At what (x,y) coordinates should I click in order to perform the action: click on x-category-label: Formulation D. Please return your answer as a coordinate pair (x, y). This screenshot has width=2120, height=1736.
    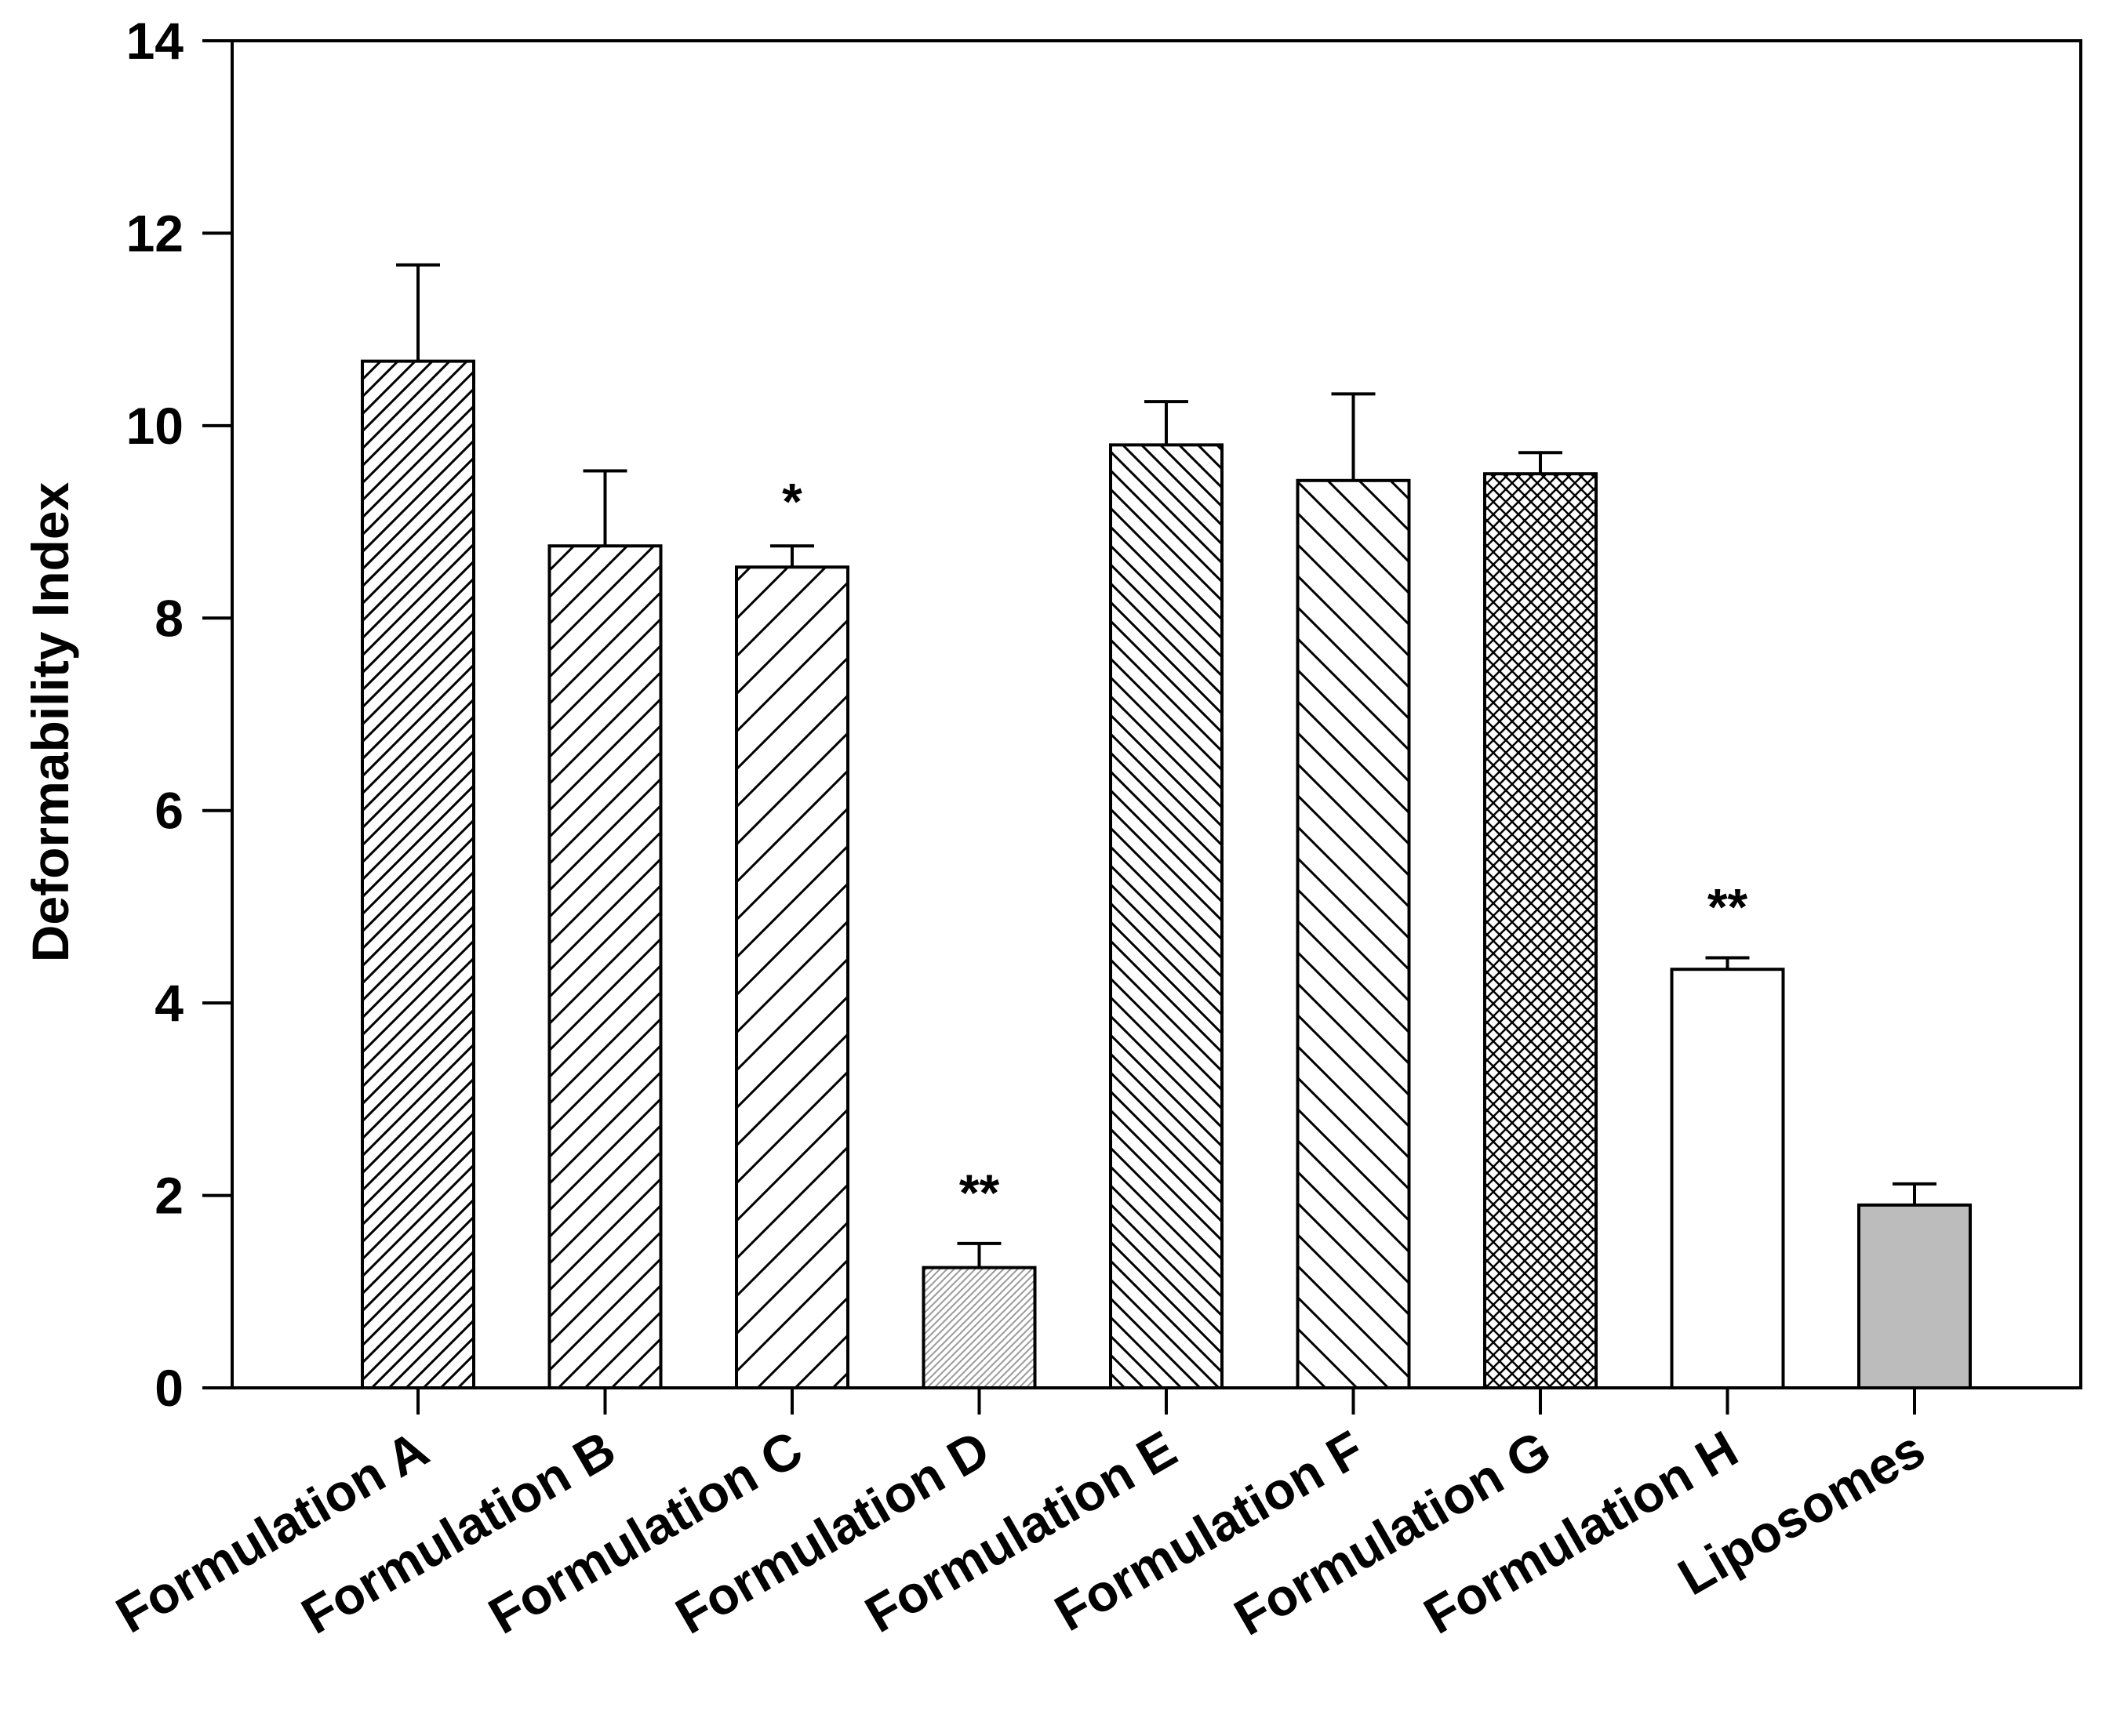
    Looking at the image, I should click on (832, 1532).